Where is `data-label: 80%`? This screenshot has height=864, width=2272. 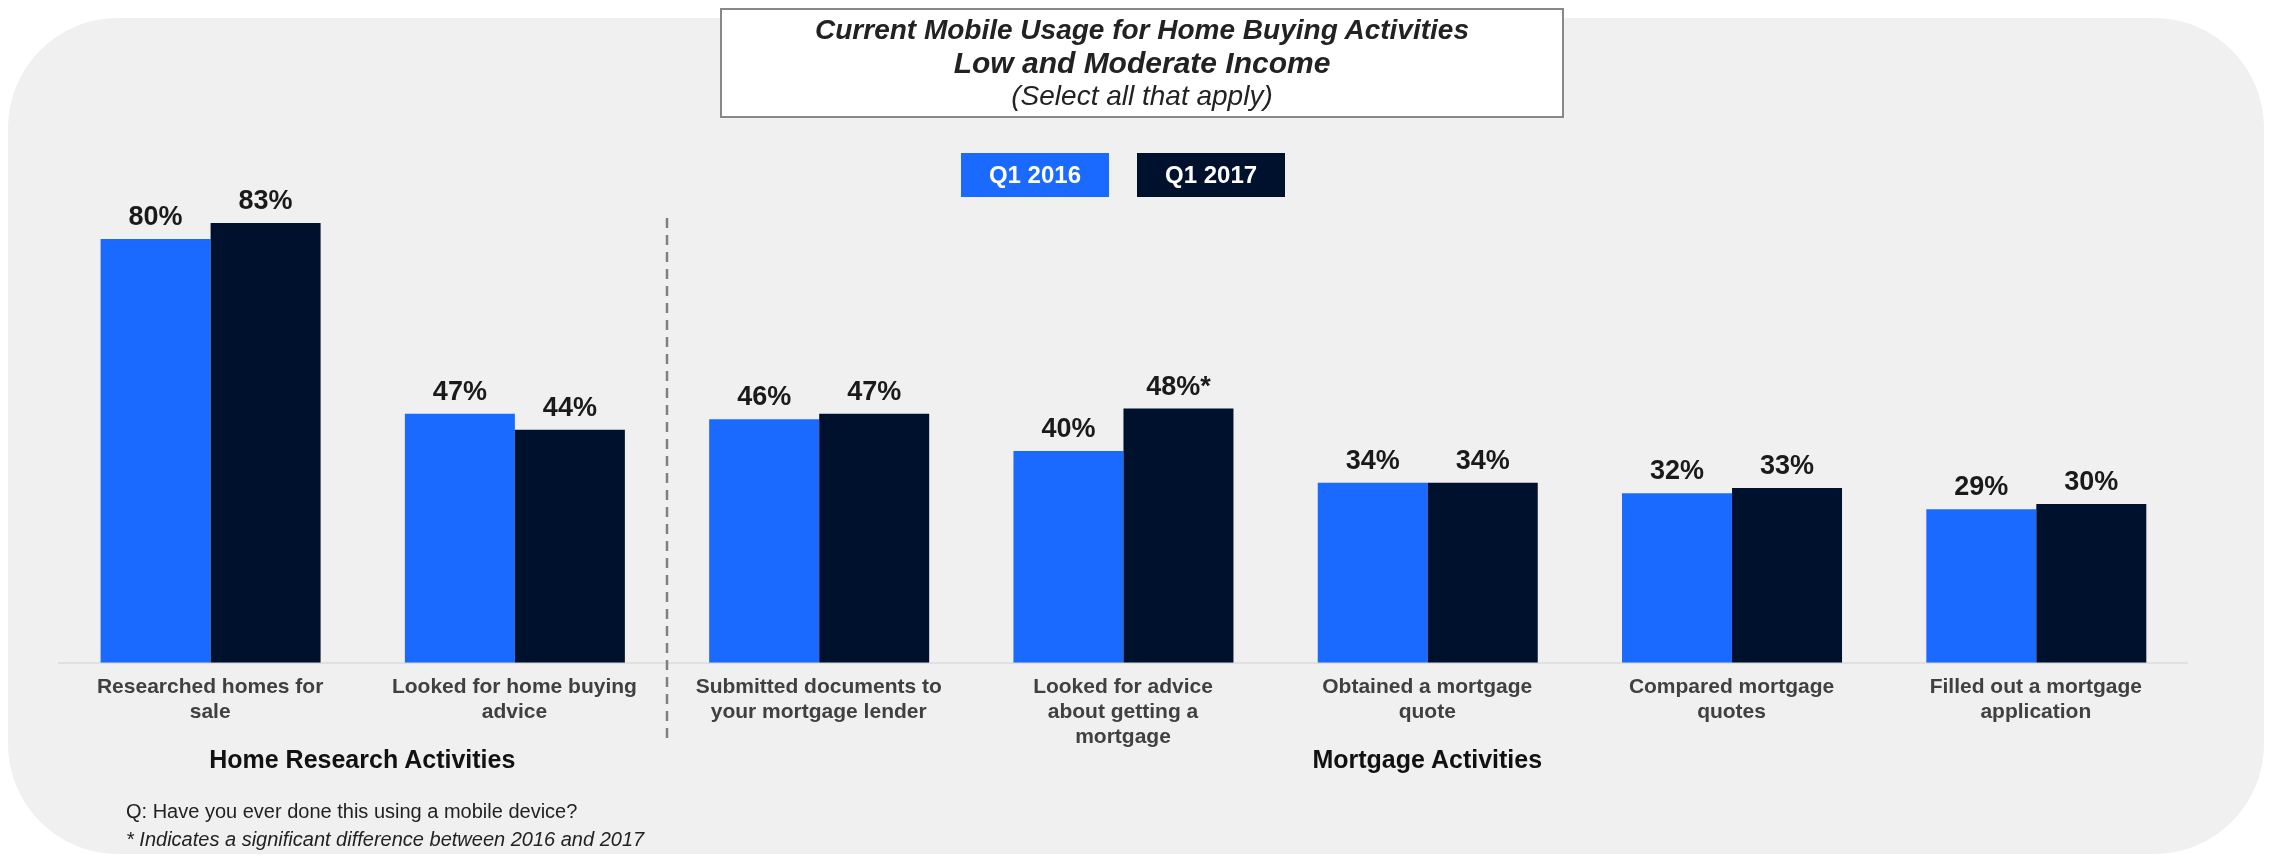 data-label: 80% is located at coordinates (155, 215).